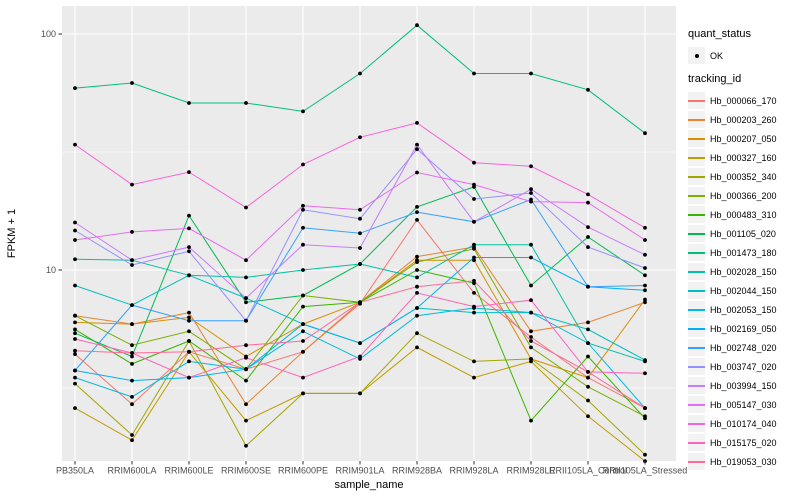 The height and width of the screenshot is (500, 800). I want to click on legend-entry: Hb_001473_180, so click(743, 252).